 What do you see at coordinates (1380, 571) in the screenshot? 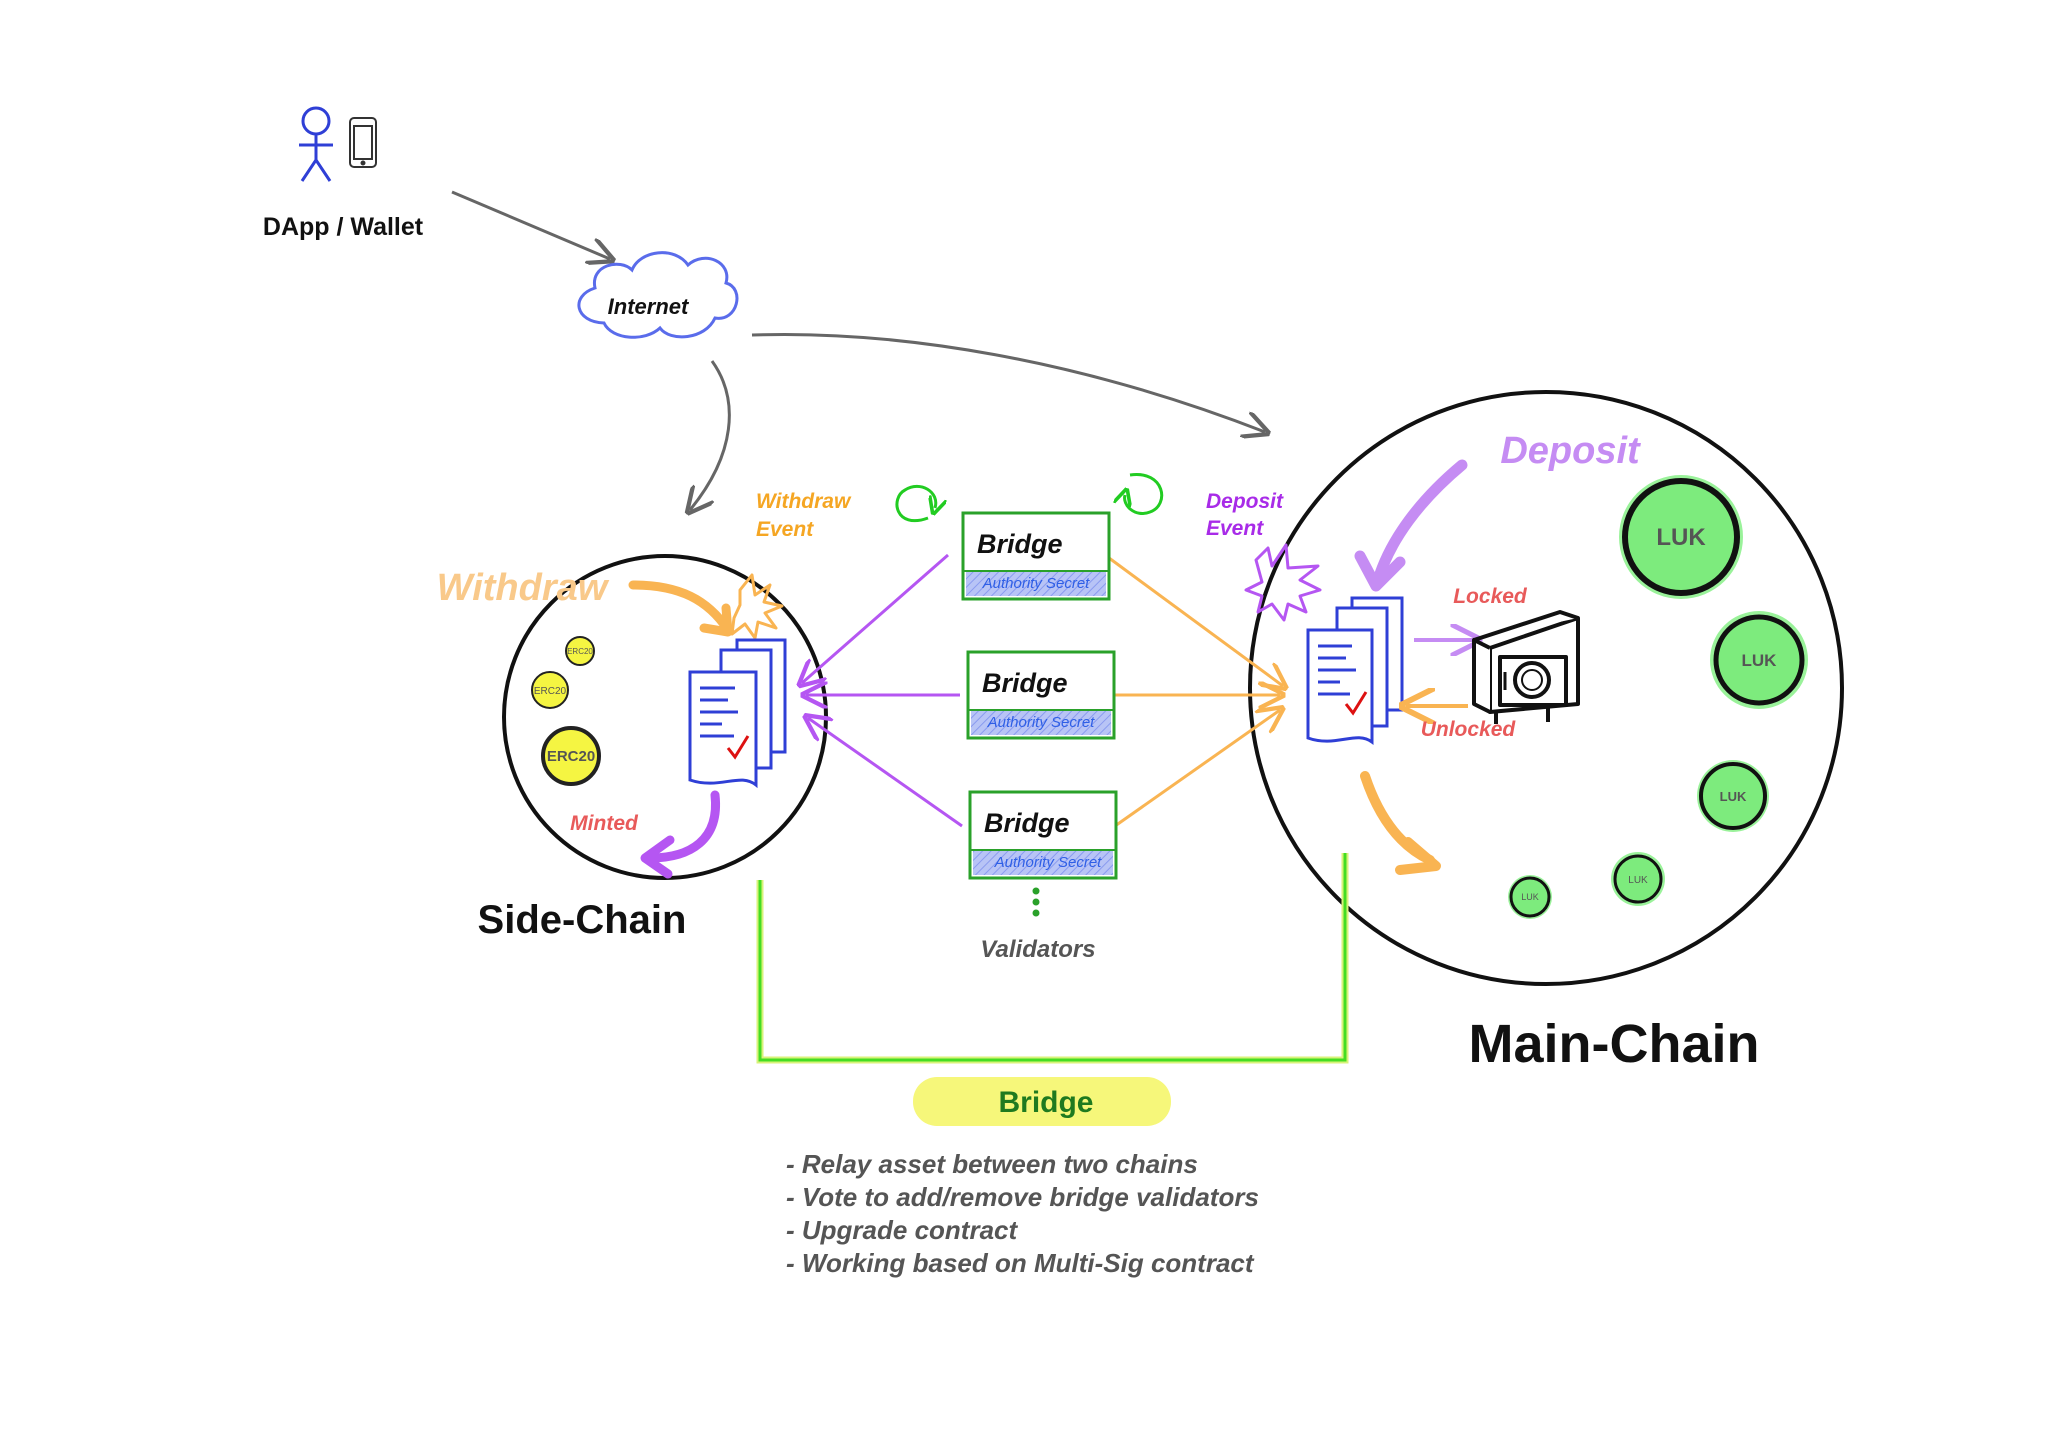
I see `deposit-arrowhead` at bounding box center [1380, 571].